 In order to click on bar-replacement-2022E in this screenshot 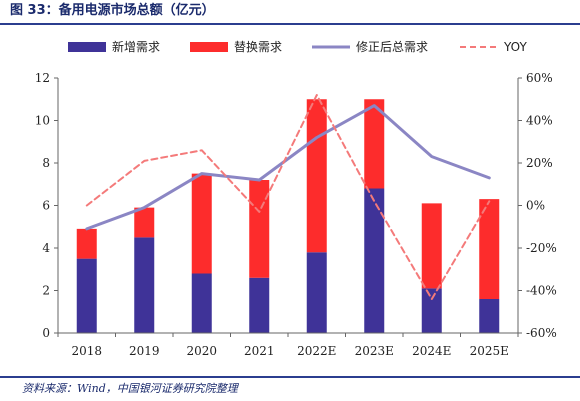, I will do `click(316, 176)`.